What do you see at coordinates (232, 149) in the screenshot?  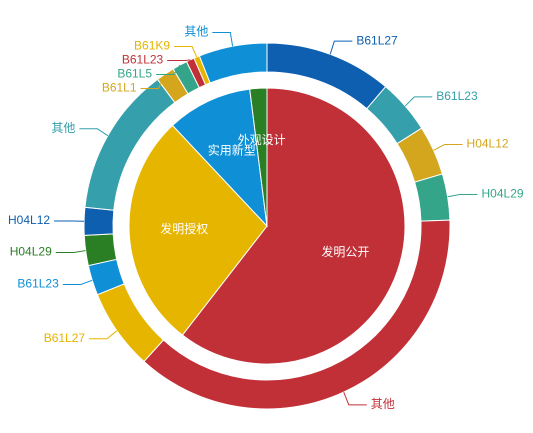 I see `inner-slice-label: 实用新型` at bounding box center [232, 149].